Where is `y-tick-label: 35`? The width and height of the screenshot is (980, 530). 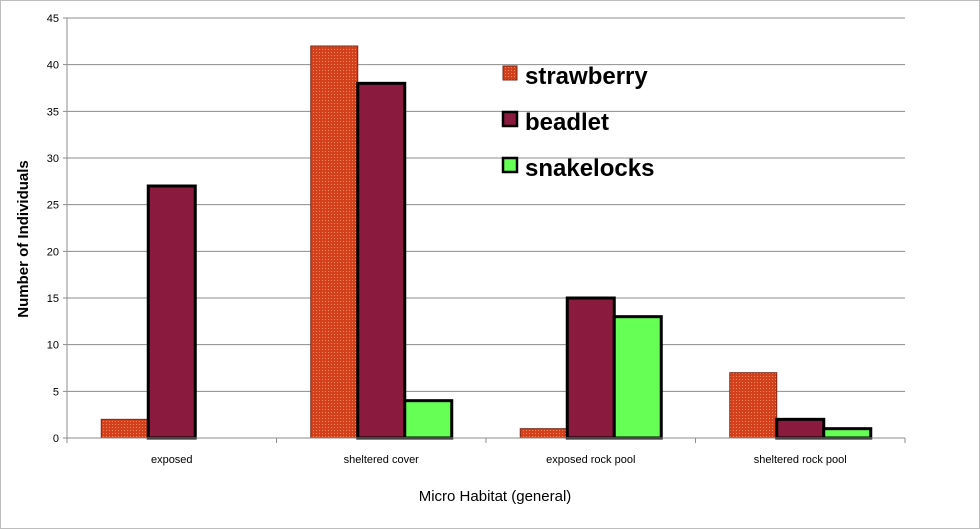
y-tick-label: 35 is located at coordinates (53, 112).